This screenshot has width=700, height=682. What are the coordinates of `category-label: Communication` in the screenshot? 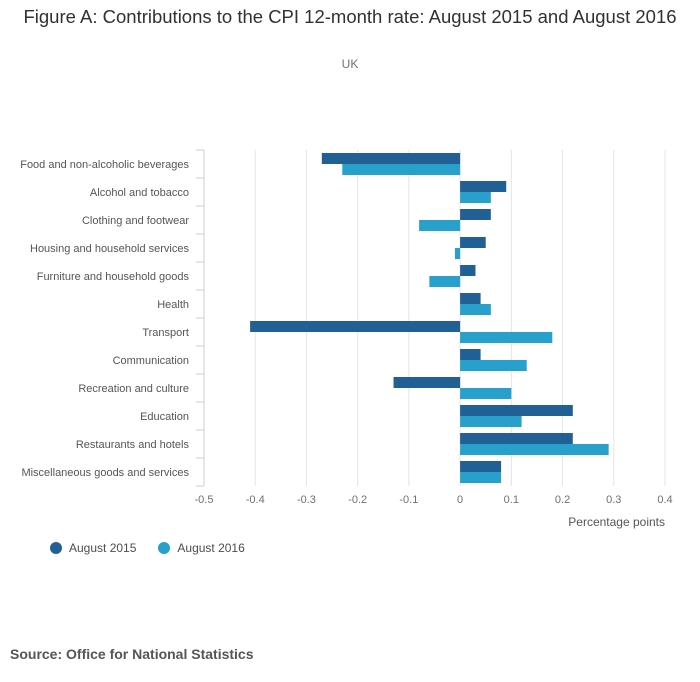 It's located at (151, 361).